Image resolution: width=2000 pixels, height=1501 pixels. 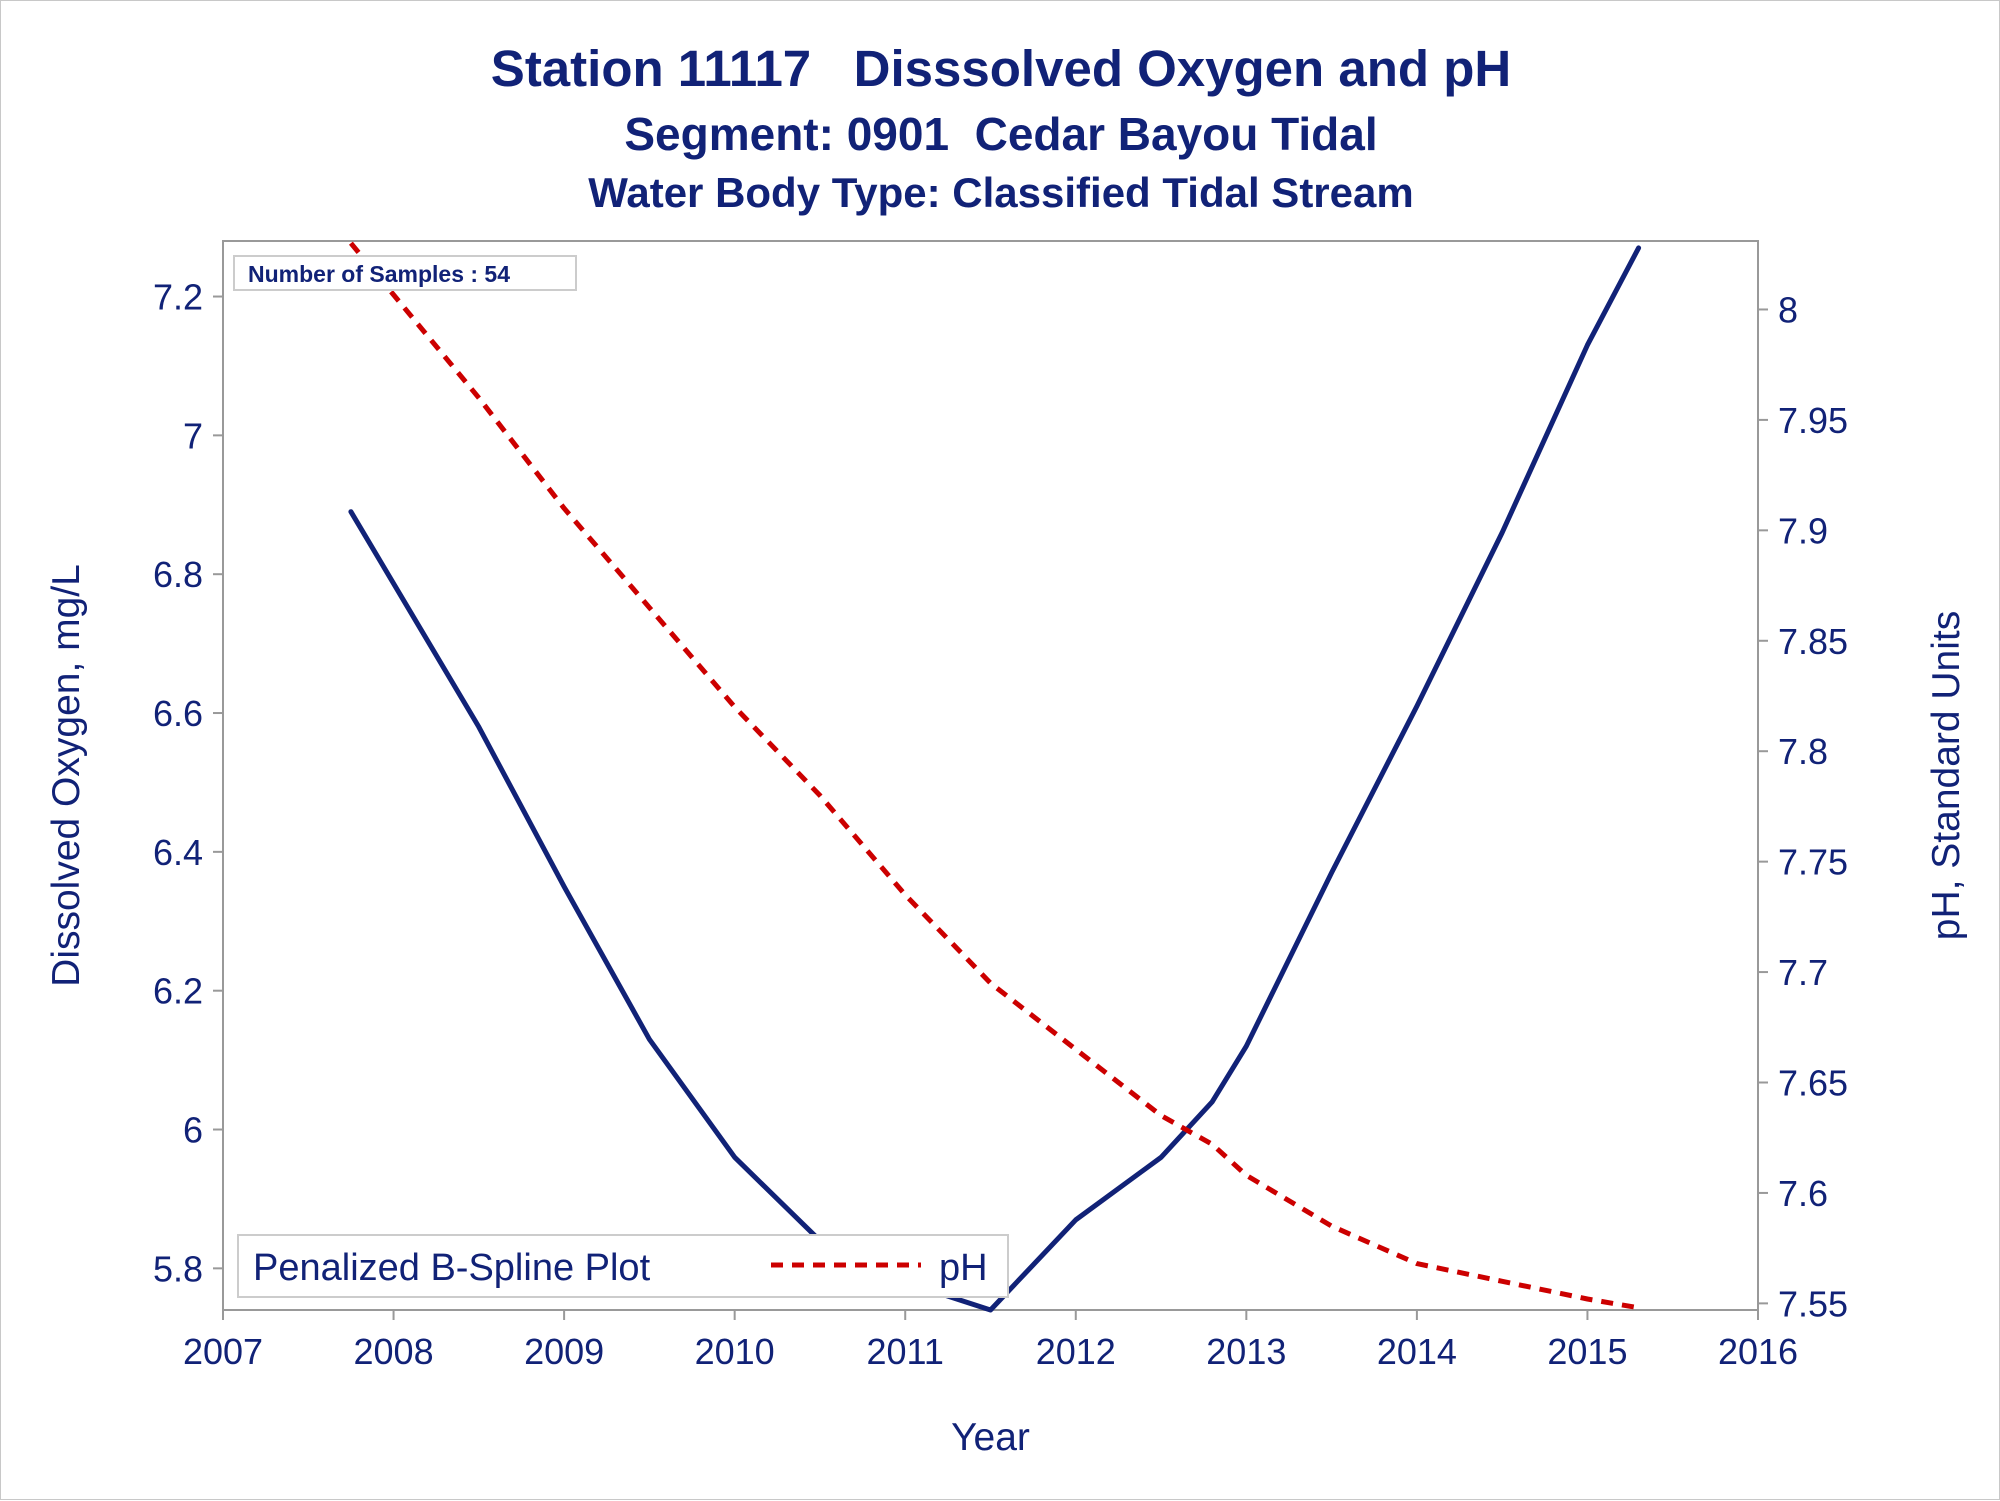 What do you see at coordinates (1813, 1083) in the screenshot?
I see `y2-tick-label: 7.65` at bounding box center [1813, 1083].